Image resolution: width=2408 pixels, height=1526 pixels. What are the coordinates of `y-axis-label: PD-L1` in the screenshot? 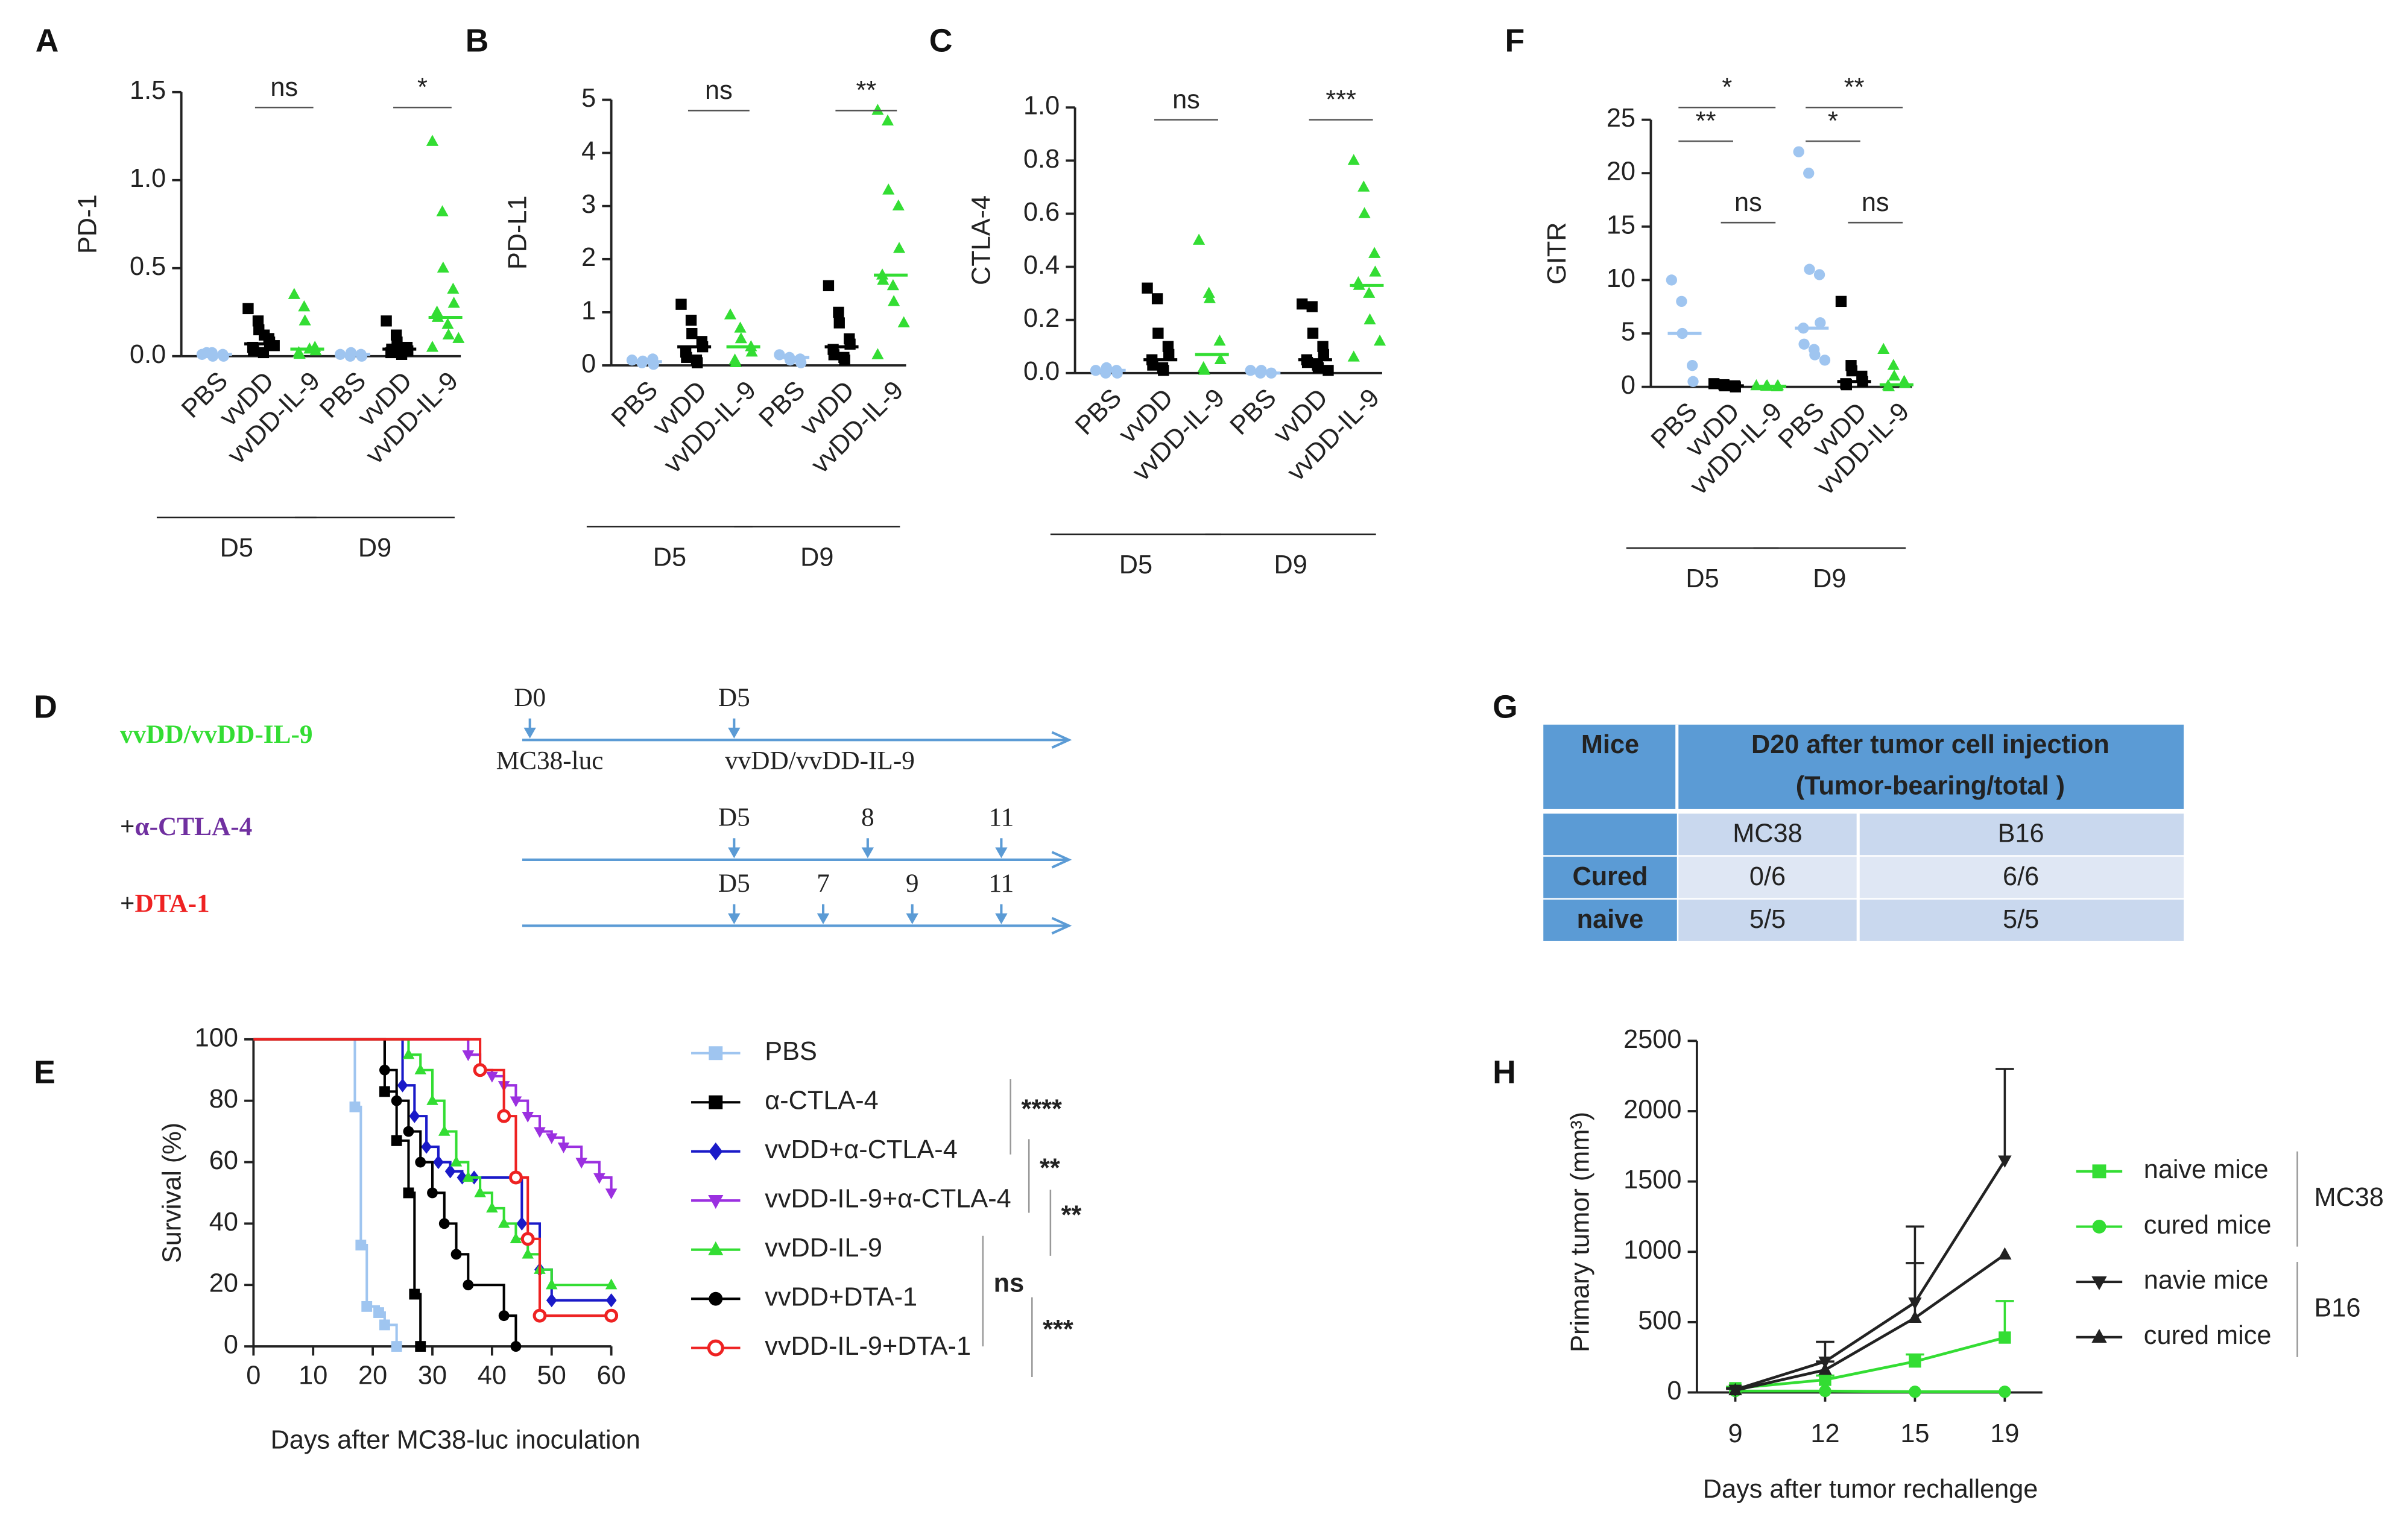 It's located at (517, 232).